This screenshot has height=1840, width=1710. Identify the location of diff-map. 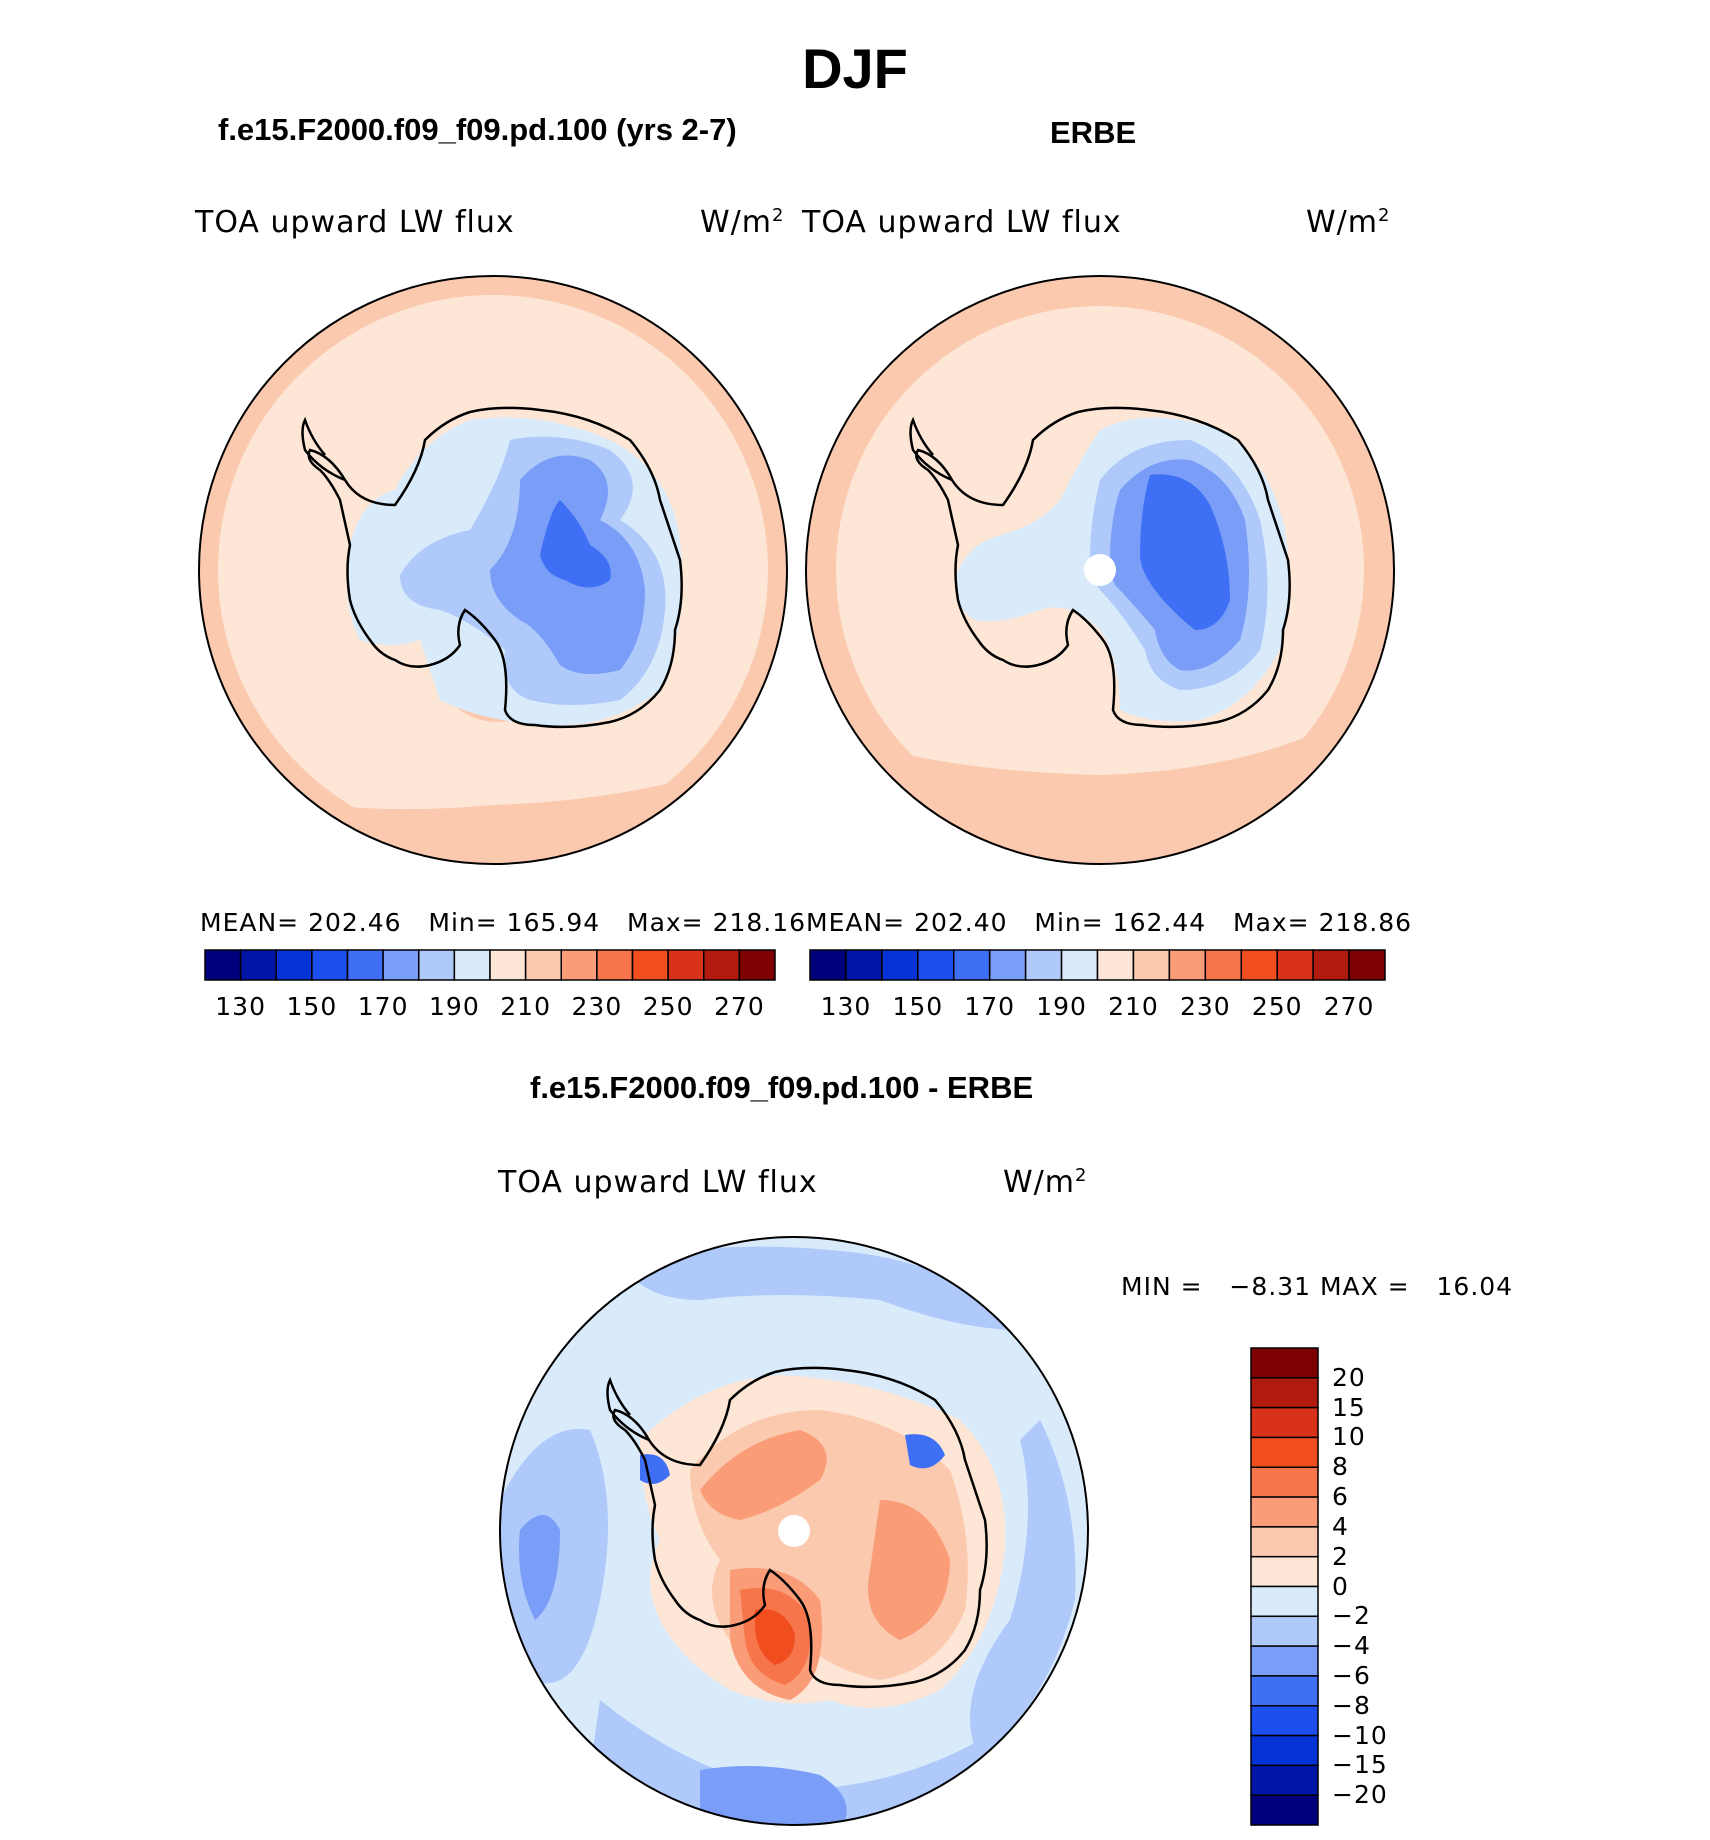
(794, 1531).